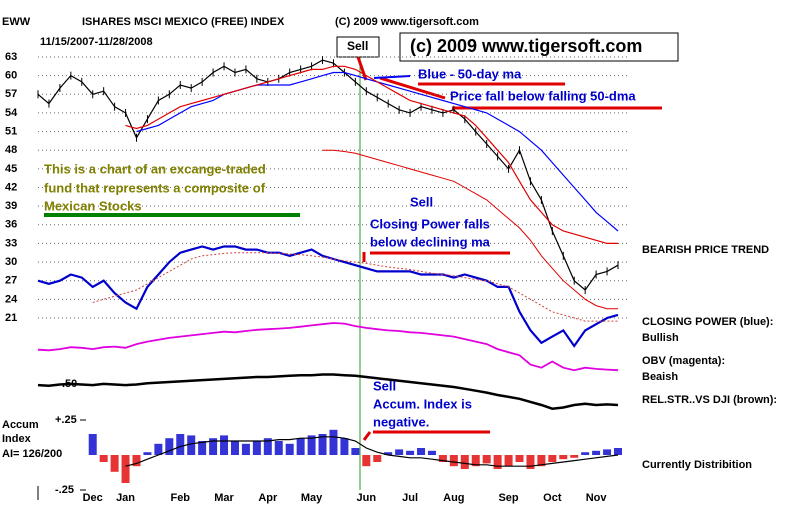  Describe the element at coordinates (11, 94) in the screenshot. I see `y-tick-label: 57` at that location.